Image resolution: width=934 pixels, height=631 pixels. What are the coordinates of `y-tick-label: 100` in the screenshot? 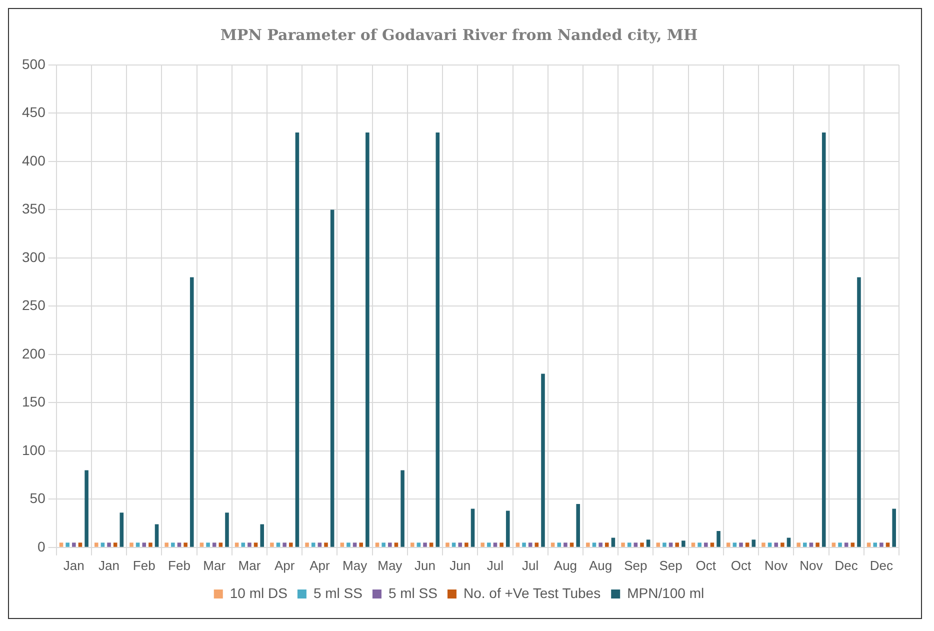 It's located at (34, 450).